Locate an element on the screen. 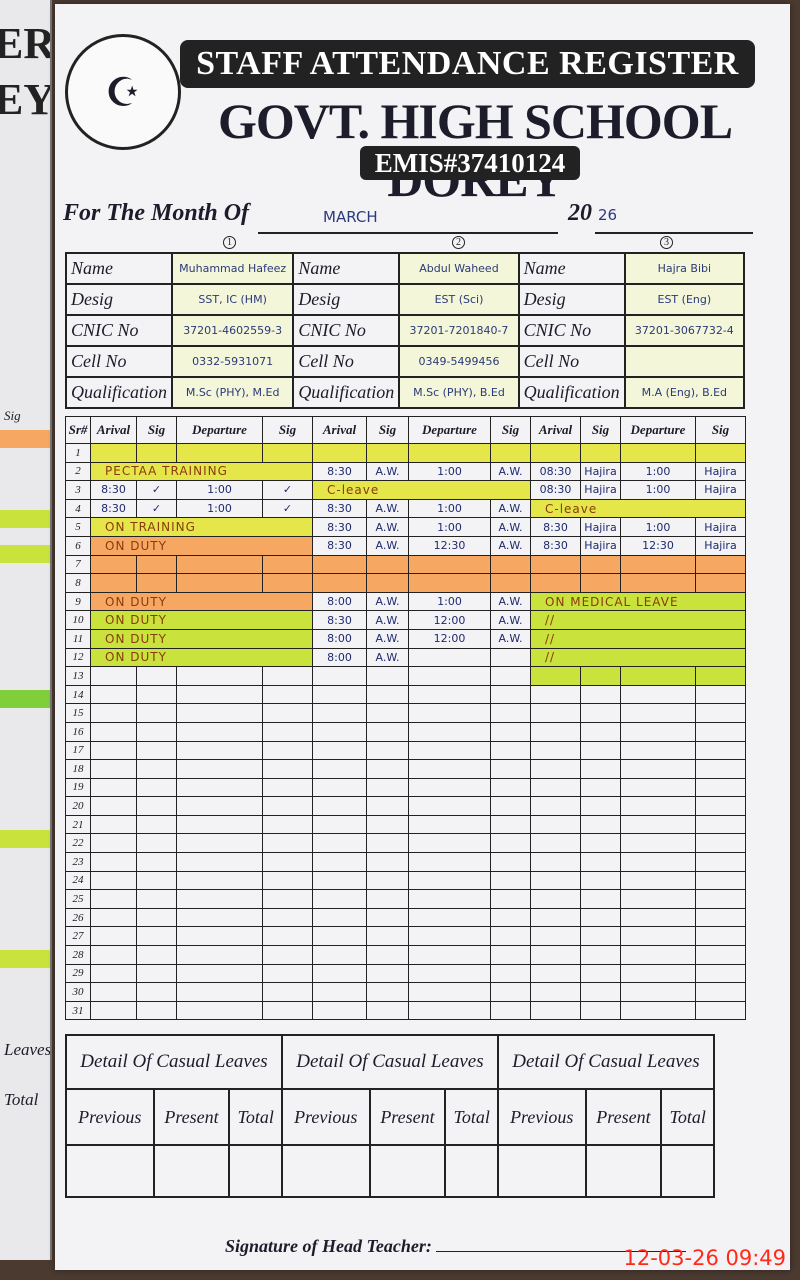 Image resolution: width=800 pixels, height=1280 pixels. attendance-row: 4 8:30 ✓ 1:00 ✓ 8:30 A.W. 1:00 A.W. C-leave is located at coordinates (405, 508).